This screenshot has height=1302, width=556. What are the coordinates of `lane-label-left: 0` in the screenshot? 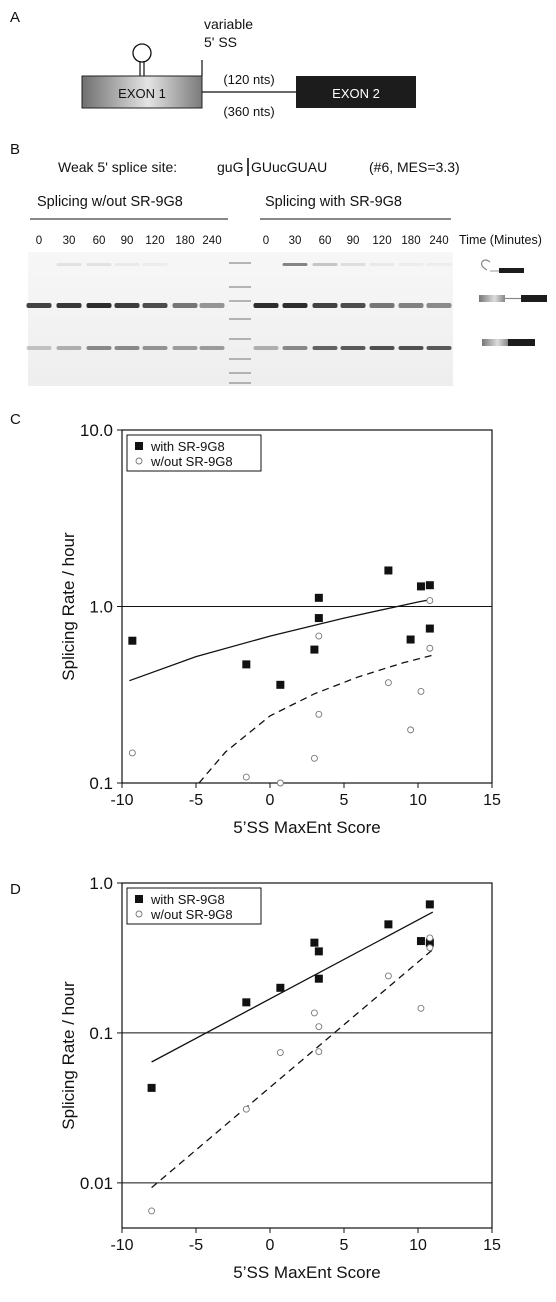 It's located at (39, 241).